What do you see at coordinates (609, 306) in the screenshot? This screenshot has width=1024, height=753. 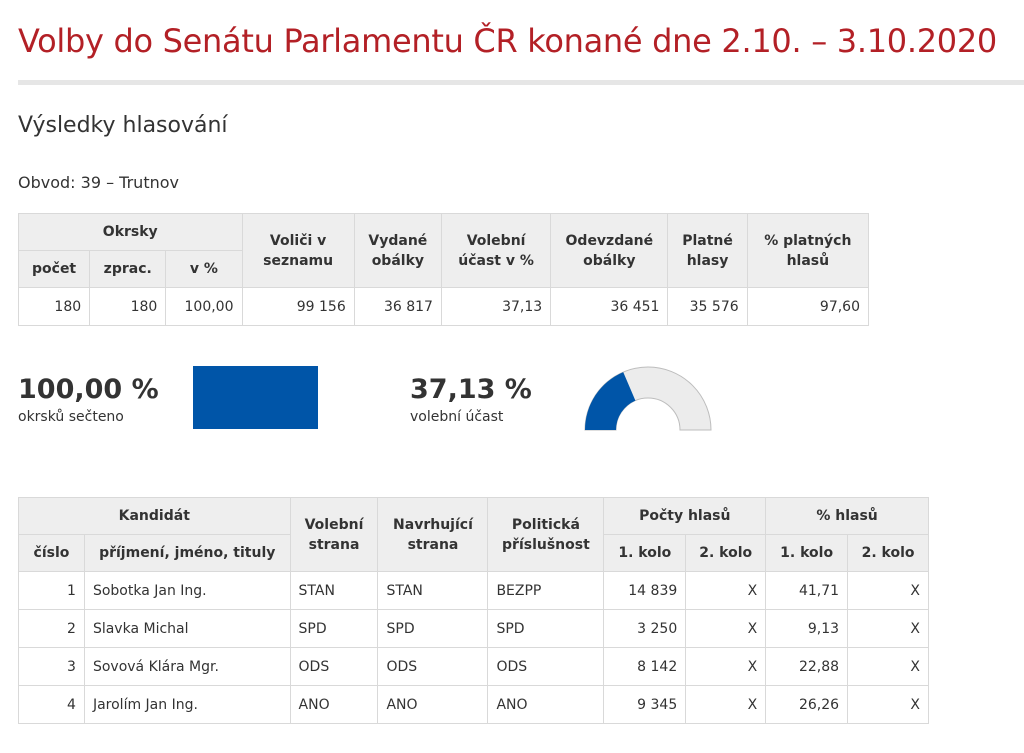 I see `cell-odevzdane: 36 451` at bounding box center [609, 306].